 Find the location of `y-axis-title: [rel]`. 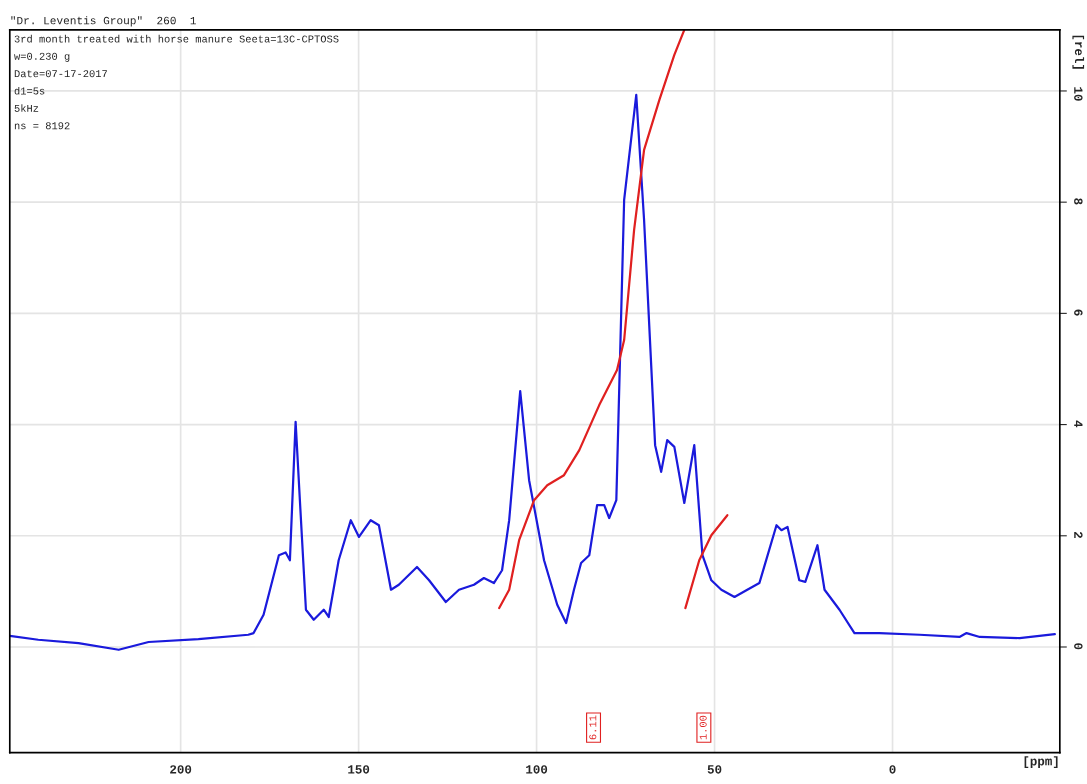

y-axis-title: [rel] is located at coordinates (1078, 52).